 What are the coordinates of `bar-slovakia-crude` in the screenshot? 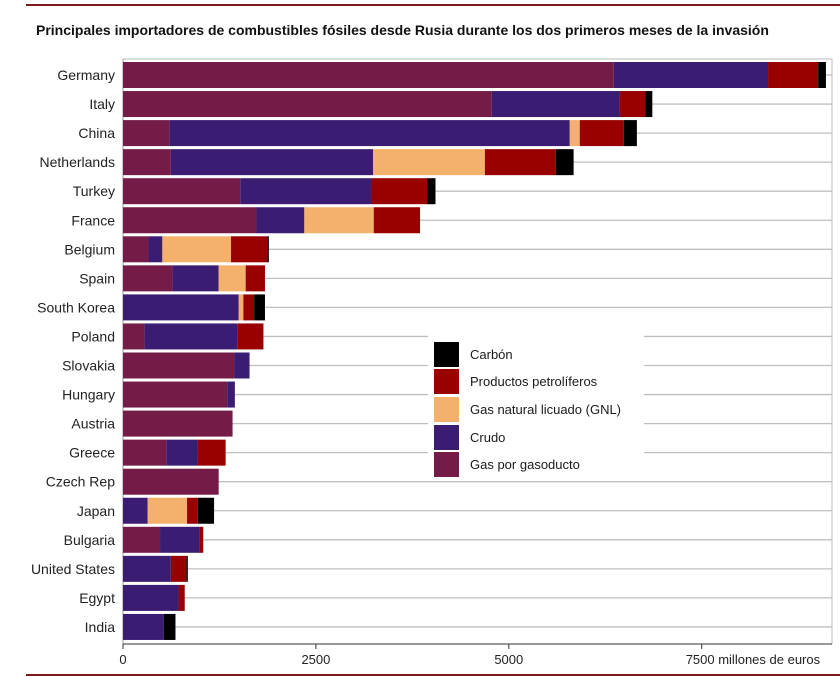 It's located at (242, 365).